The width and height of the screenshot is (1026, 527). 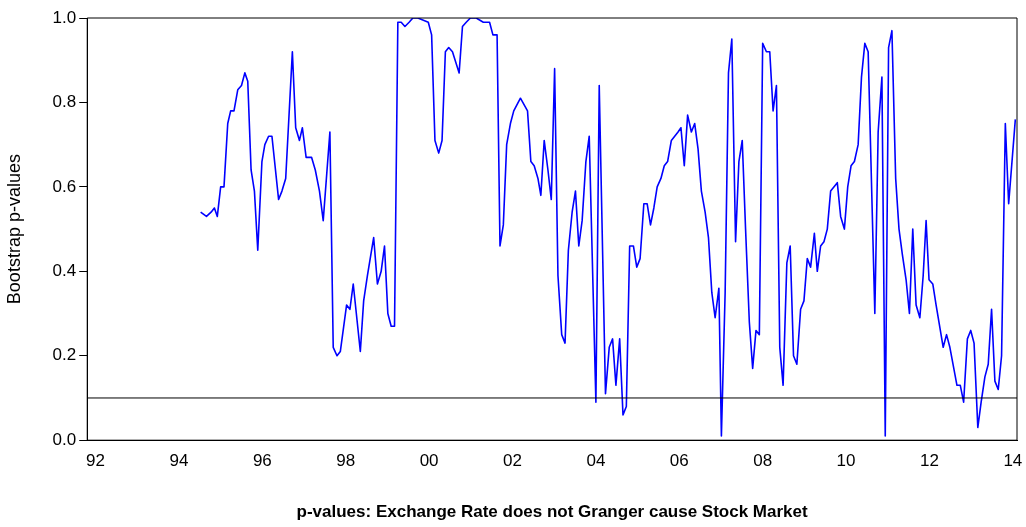 I want to click on x-tick-label: 08, so click(x=763, y=461).